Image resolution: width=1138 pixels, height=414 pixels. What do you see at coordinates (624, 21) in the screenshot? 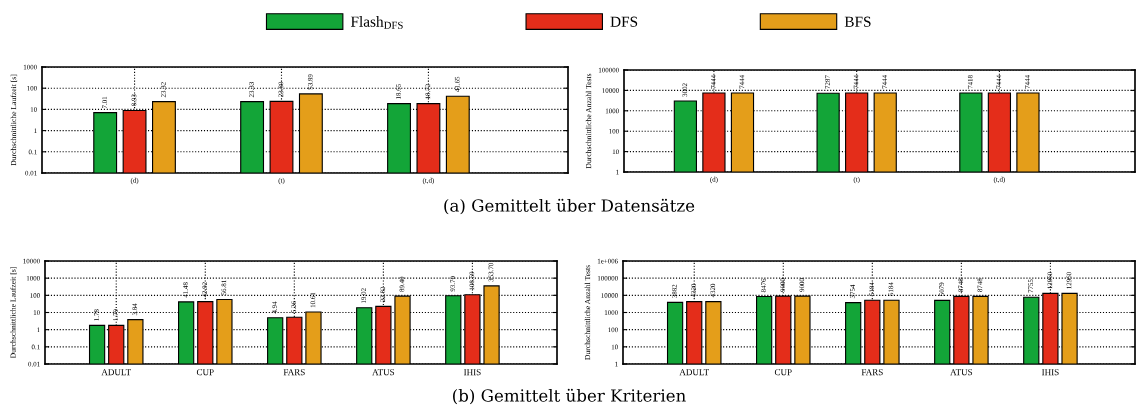
I see `legend-label: DFS` at bounding box center [624, 21].